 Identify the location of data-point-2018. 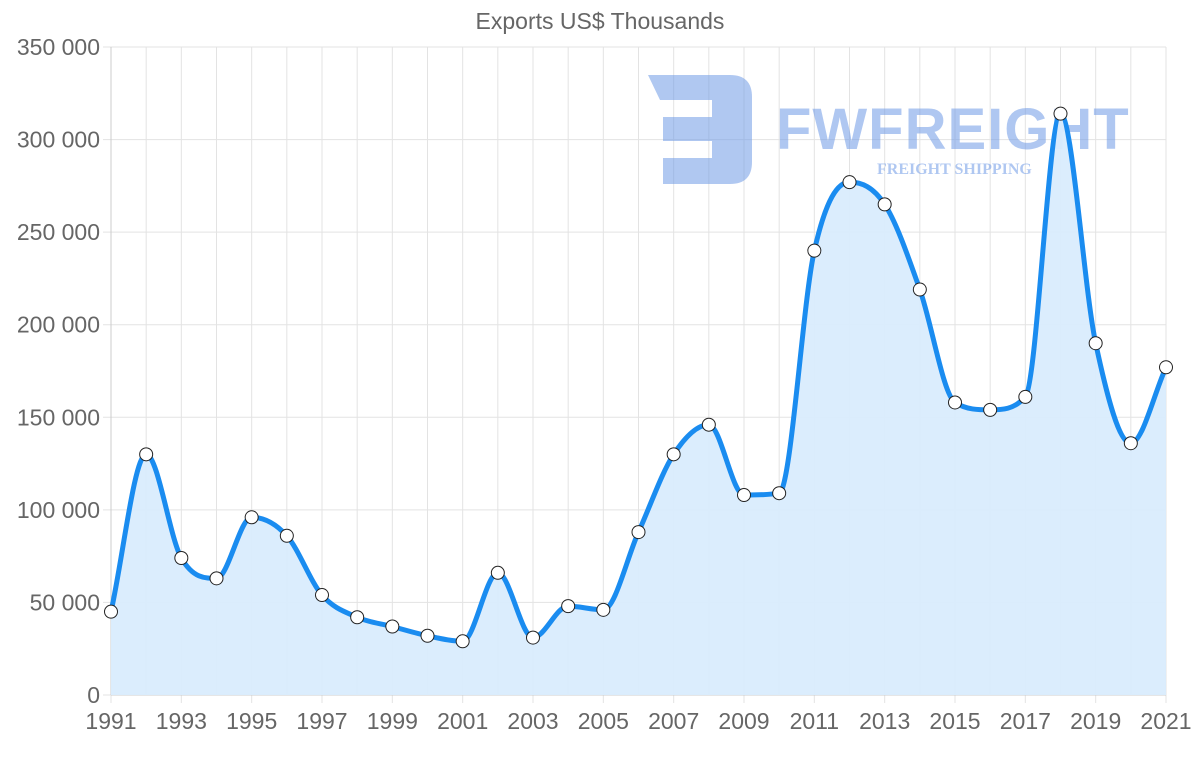
(1060, 113).